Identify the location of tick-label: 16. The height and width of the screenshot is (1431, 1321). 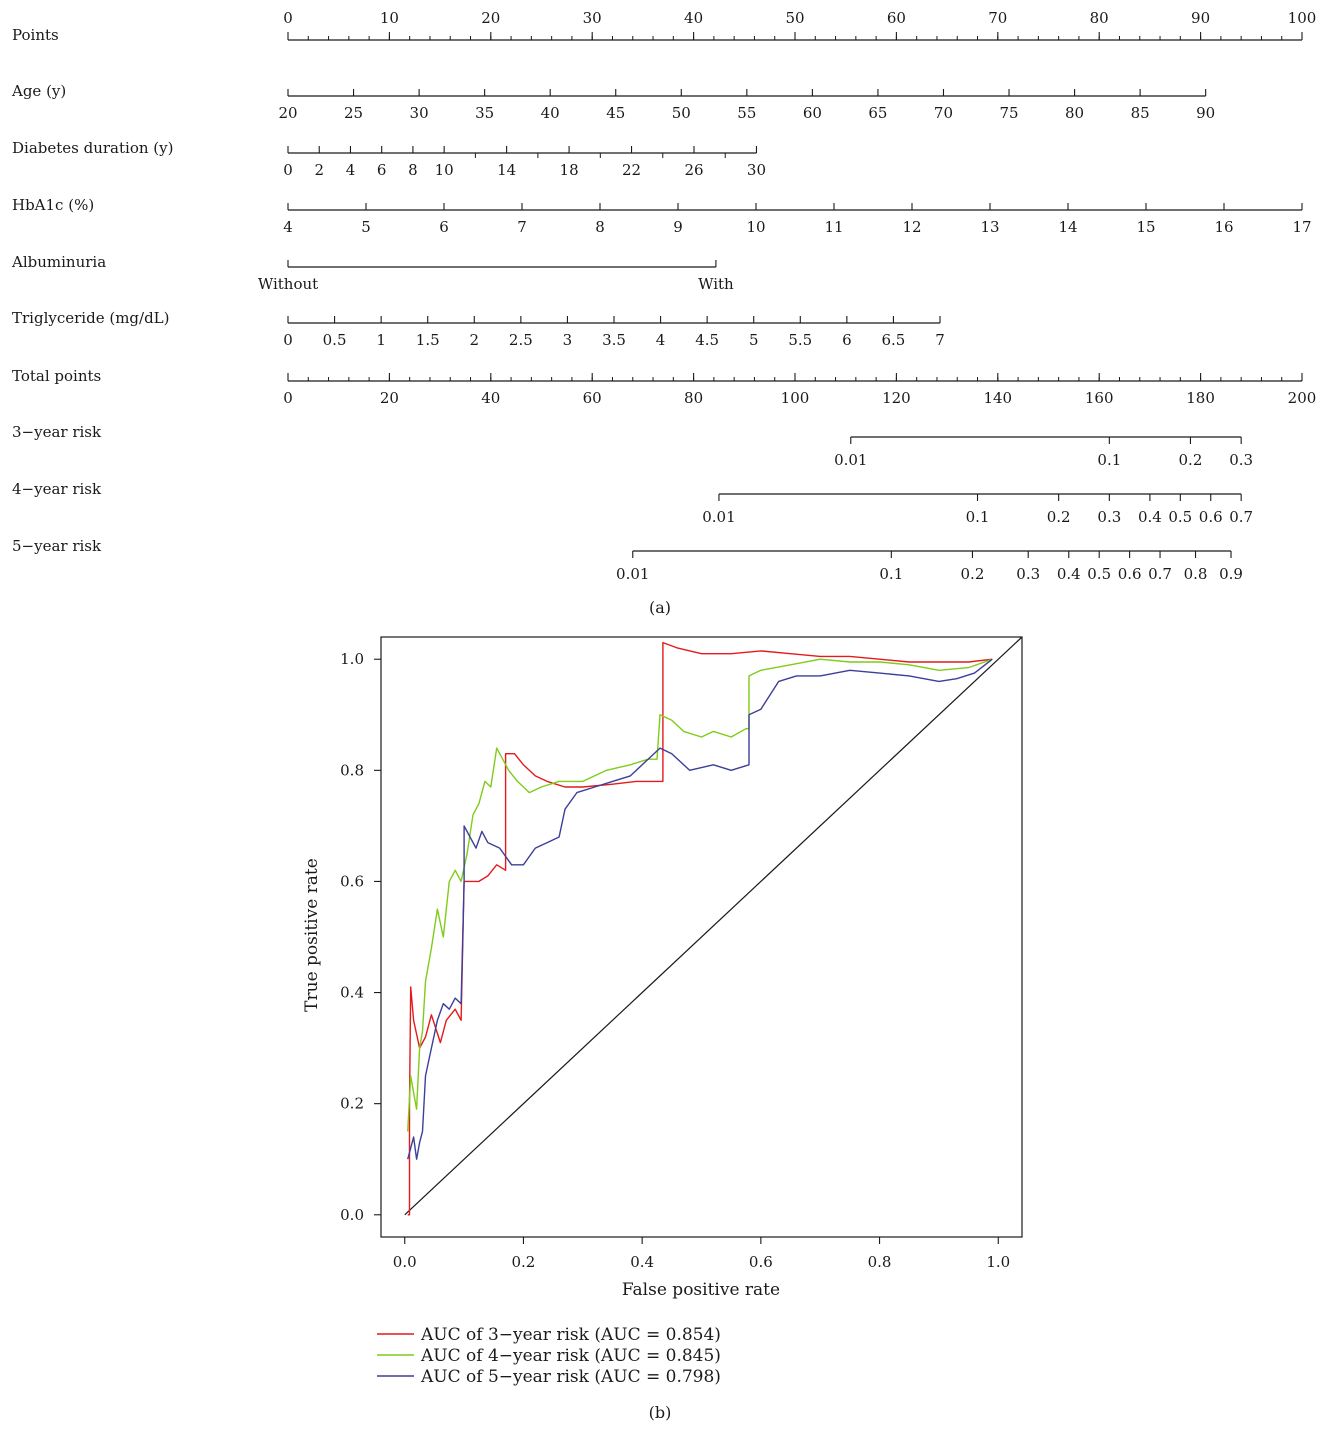
(1223, 227).